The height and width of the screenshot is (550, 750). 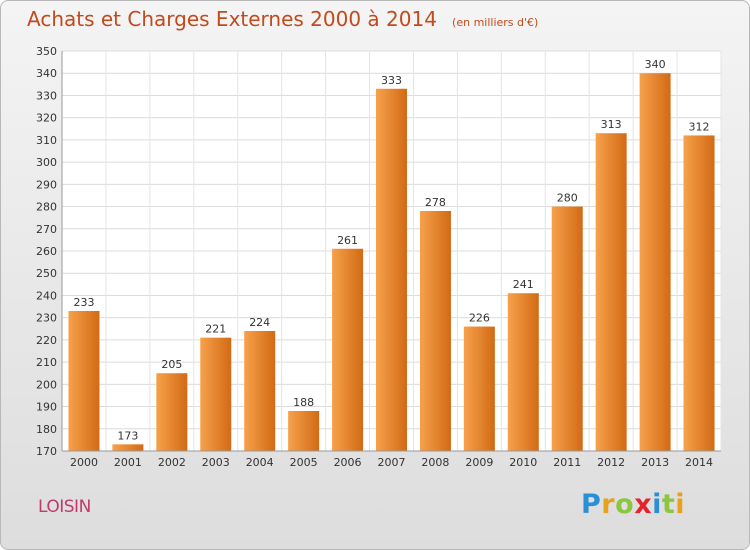 I want to click on y-tick-label: 210, so click(x=46, y=362).